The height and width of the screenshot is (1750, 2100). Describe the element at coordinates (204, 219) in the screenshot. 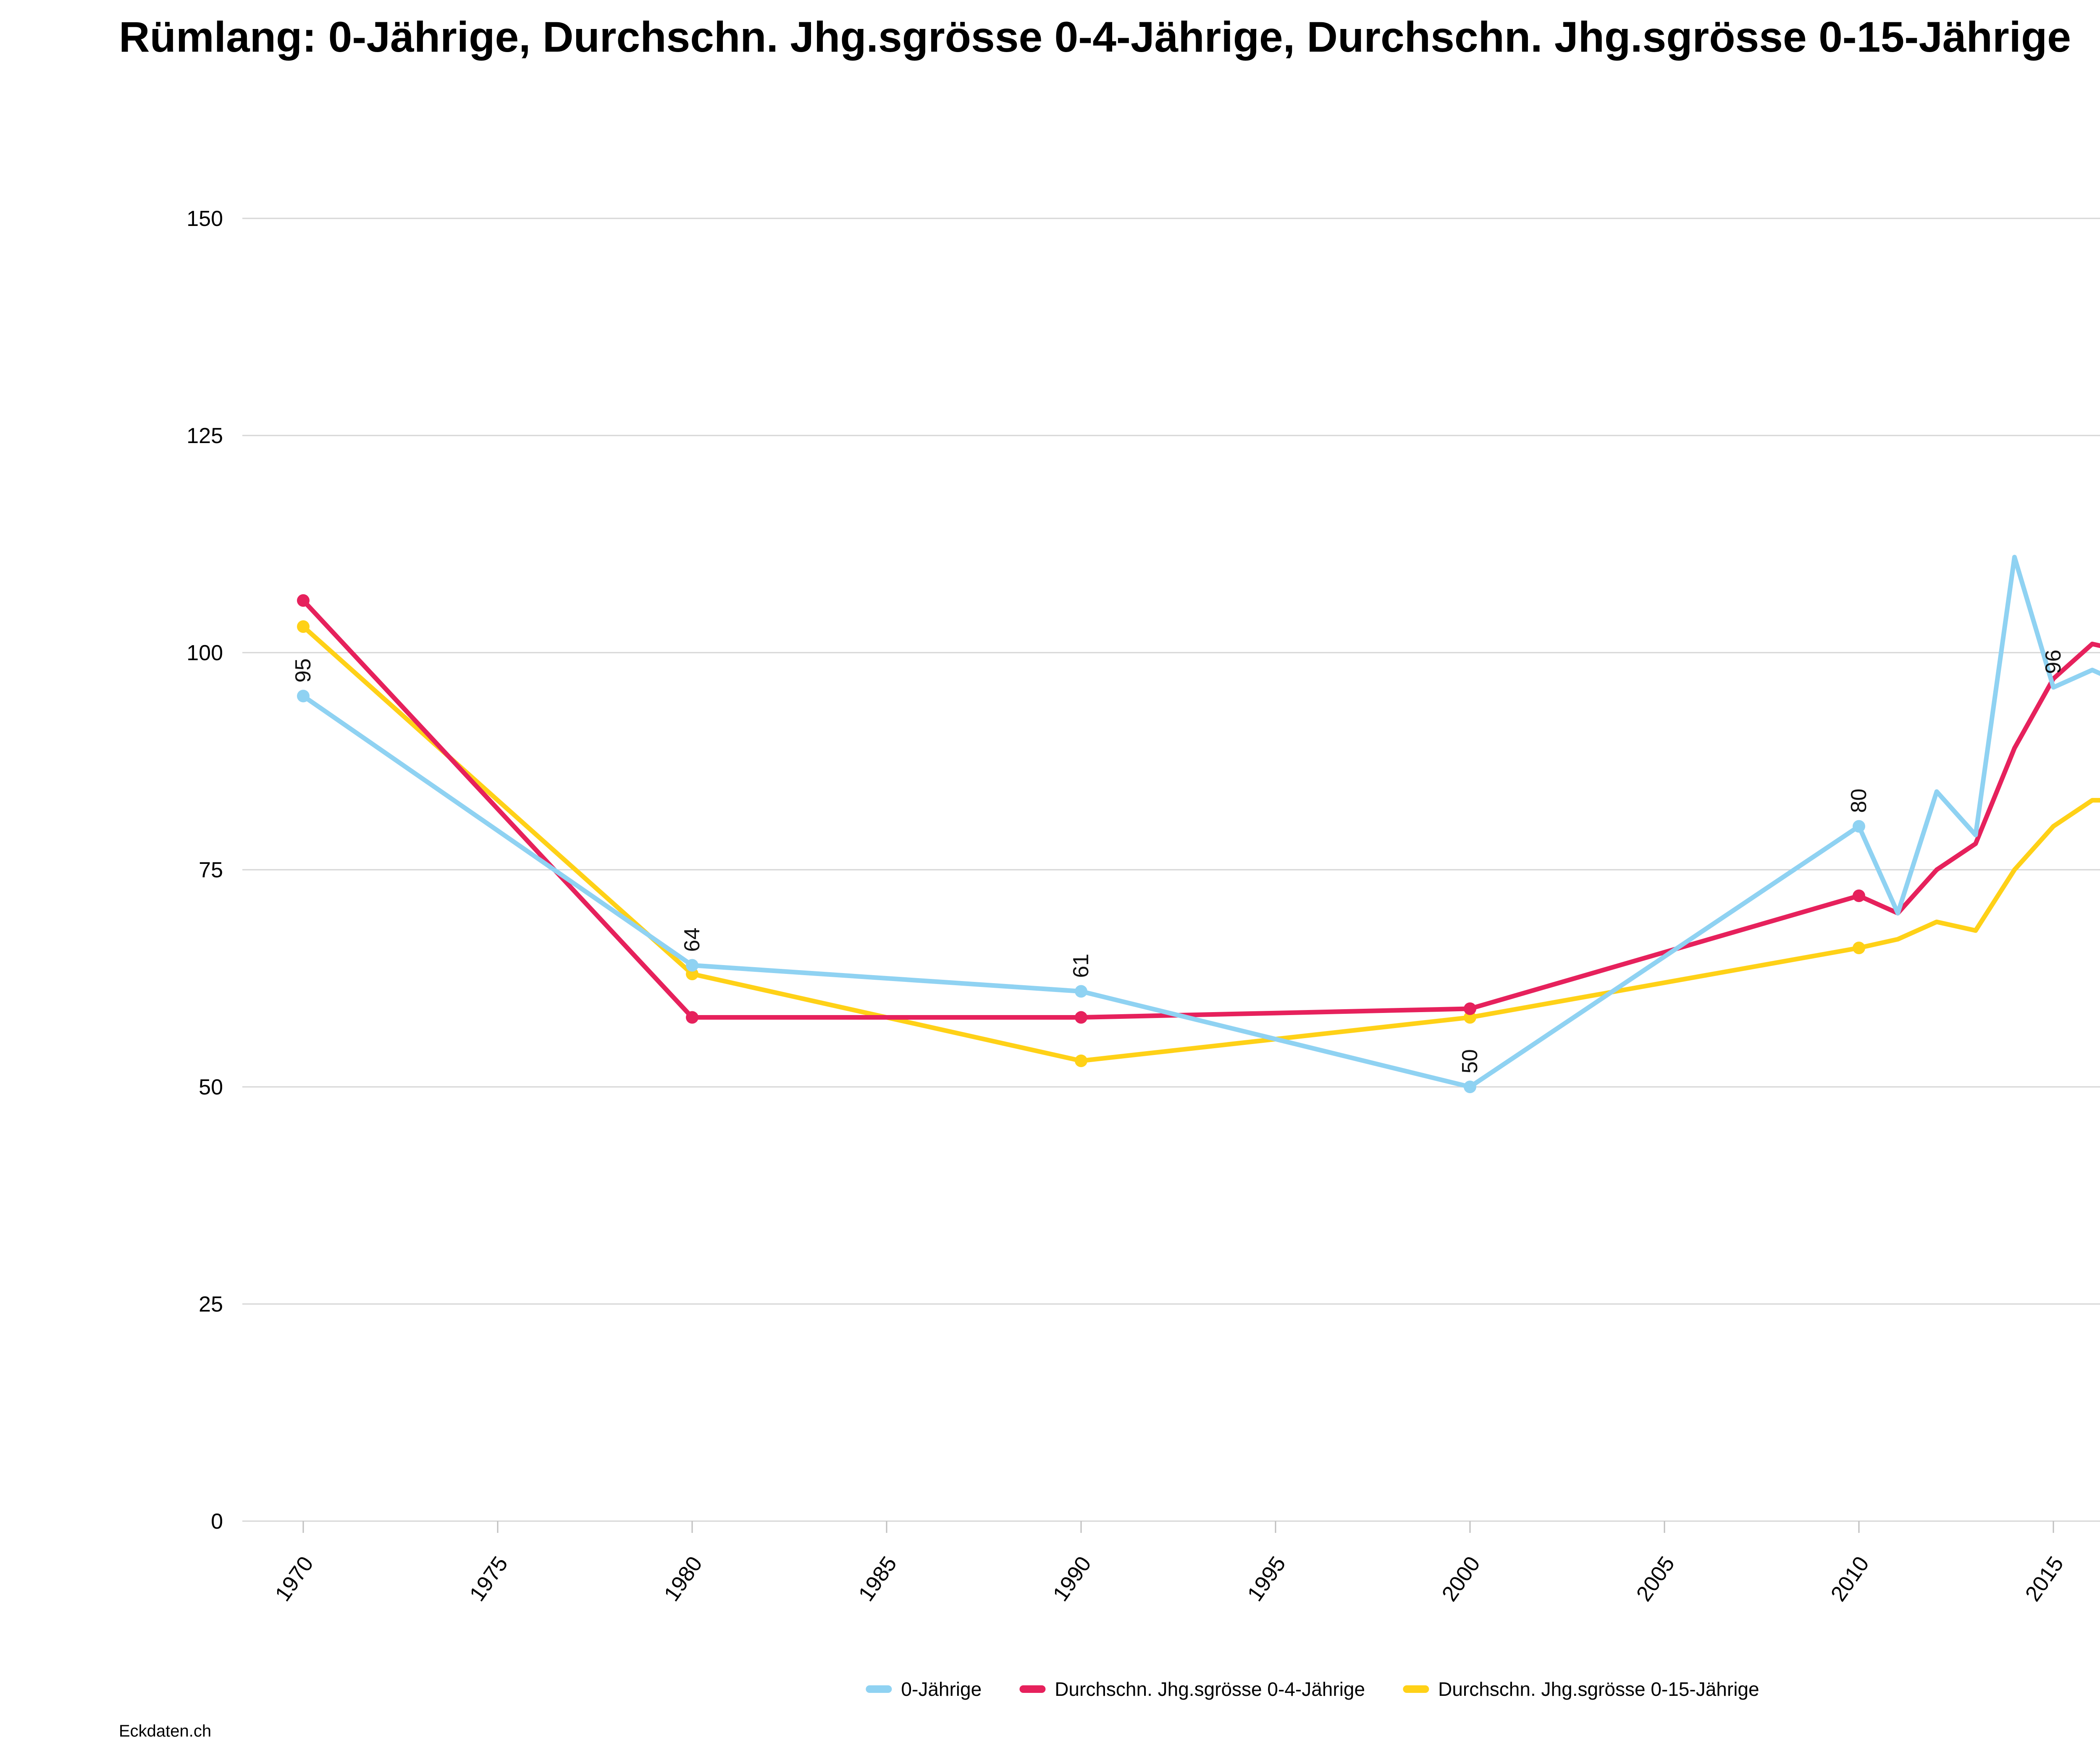

I see `y-axis-tick-150: 150` at that location.